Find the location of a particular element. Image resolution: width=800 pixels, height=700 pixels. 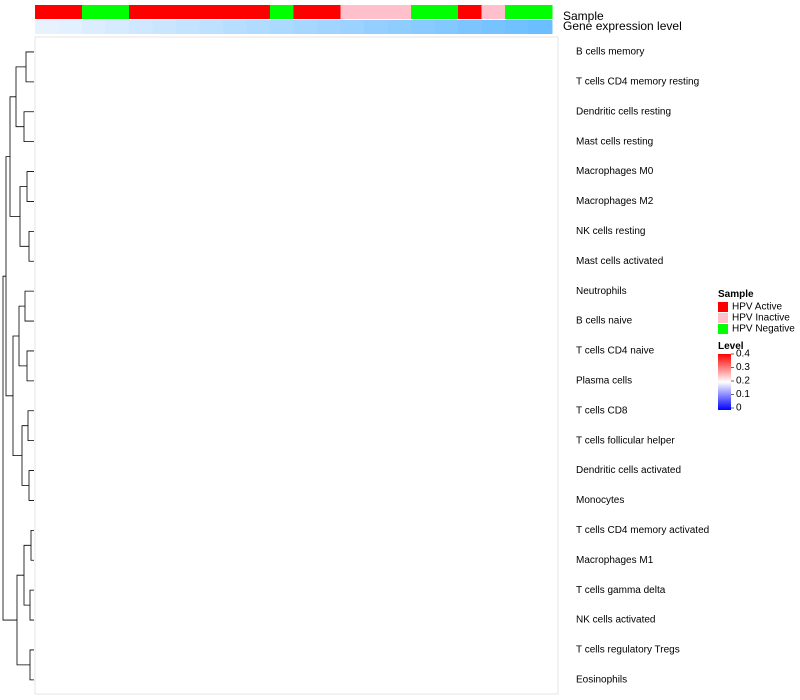

row-label: T cells gamma delta is located at coordinates (621, 590).